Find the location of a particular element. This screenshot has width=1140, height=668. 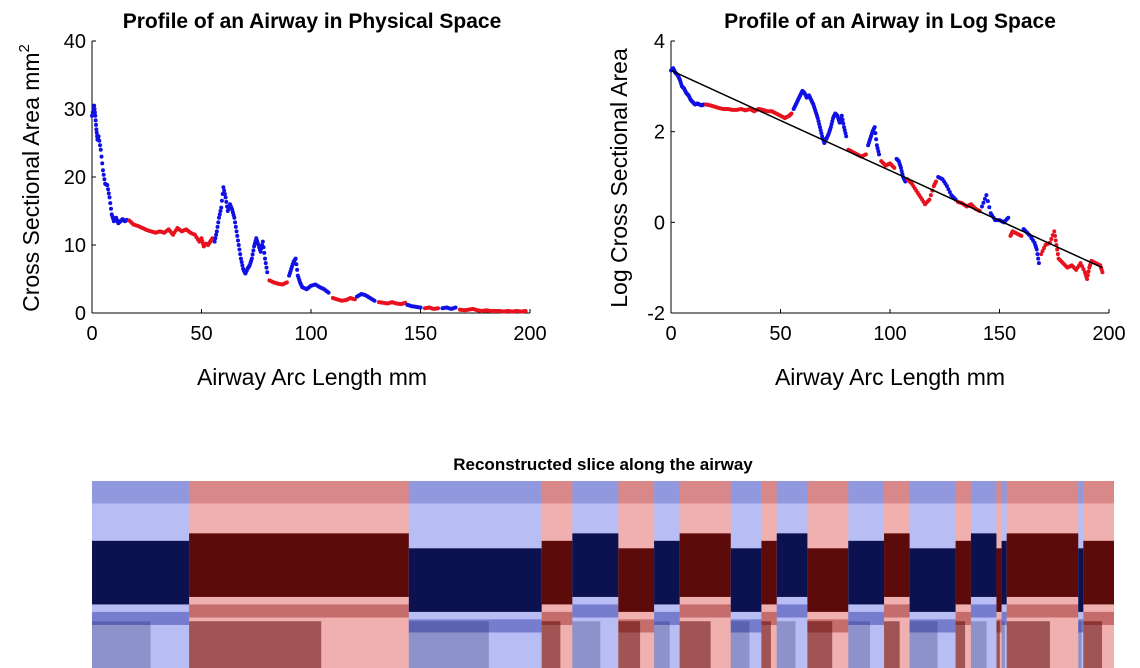

y-axis-label: Log Cross Sectional Area is located at coordinates (619, 178).